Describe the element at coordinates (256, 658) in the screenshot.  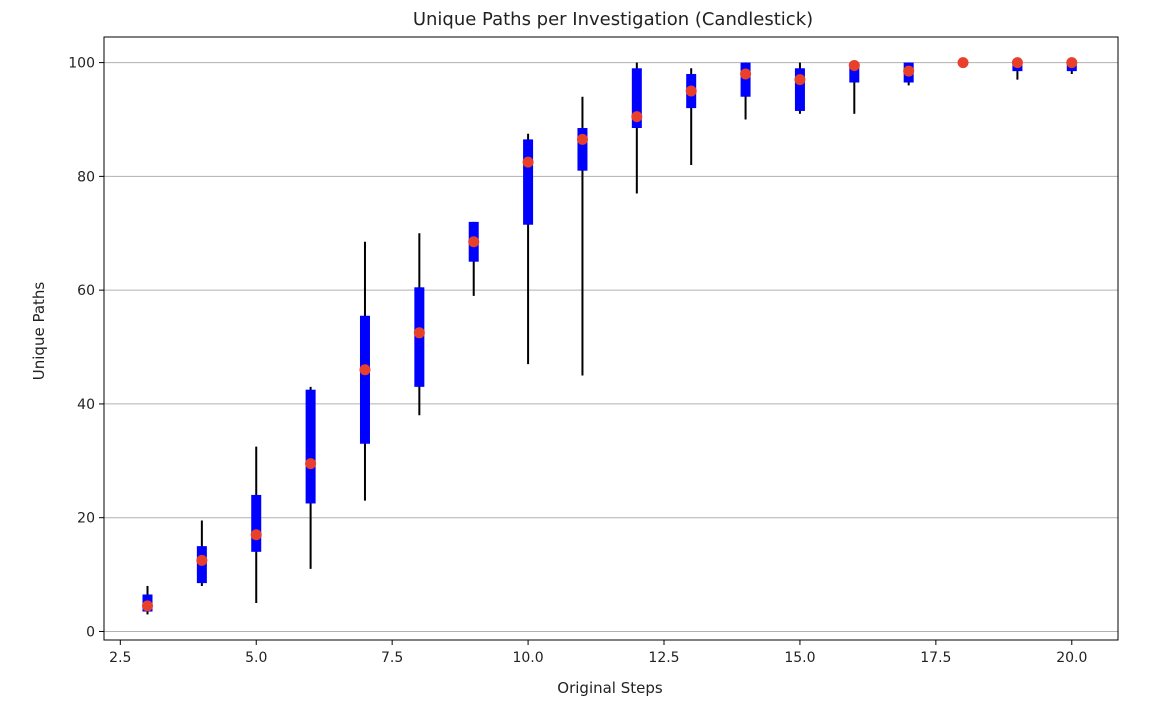
I see `x-tick-label: 5.0` at that location.